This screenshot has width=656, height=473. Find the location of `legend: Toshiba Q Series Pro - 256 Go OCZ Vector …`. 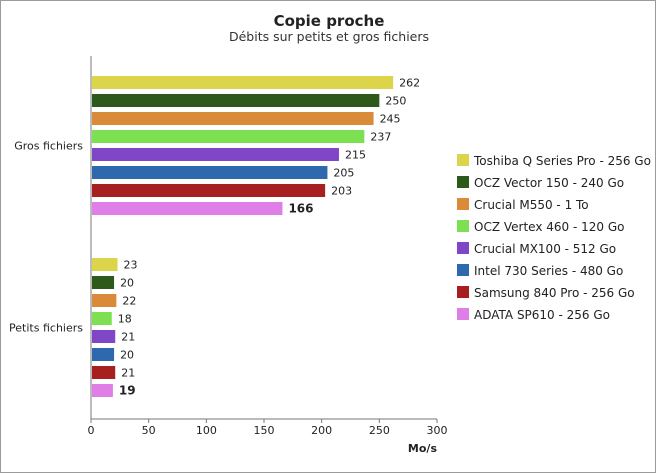

legend: Toshiba Q Series Pro - 256 Go OCZ Vector … is located at coordinates (554, 238).